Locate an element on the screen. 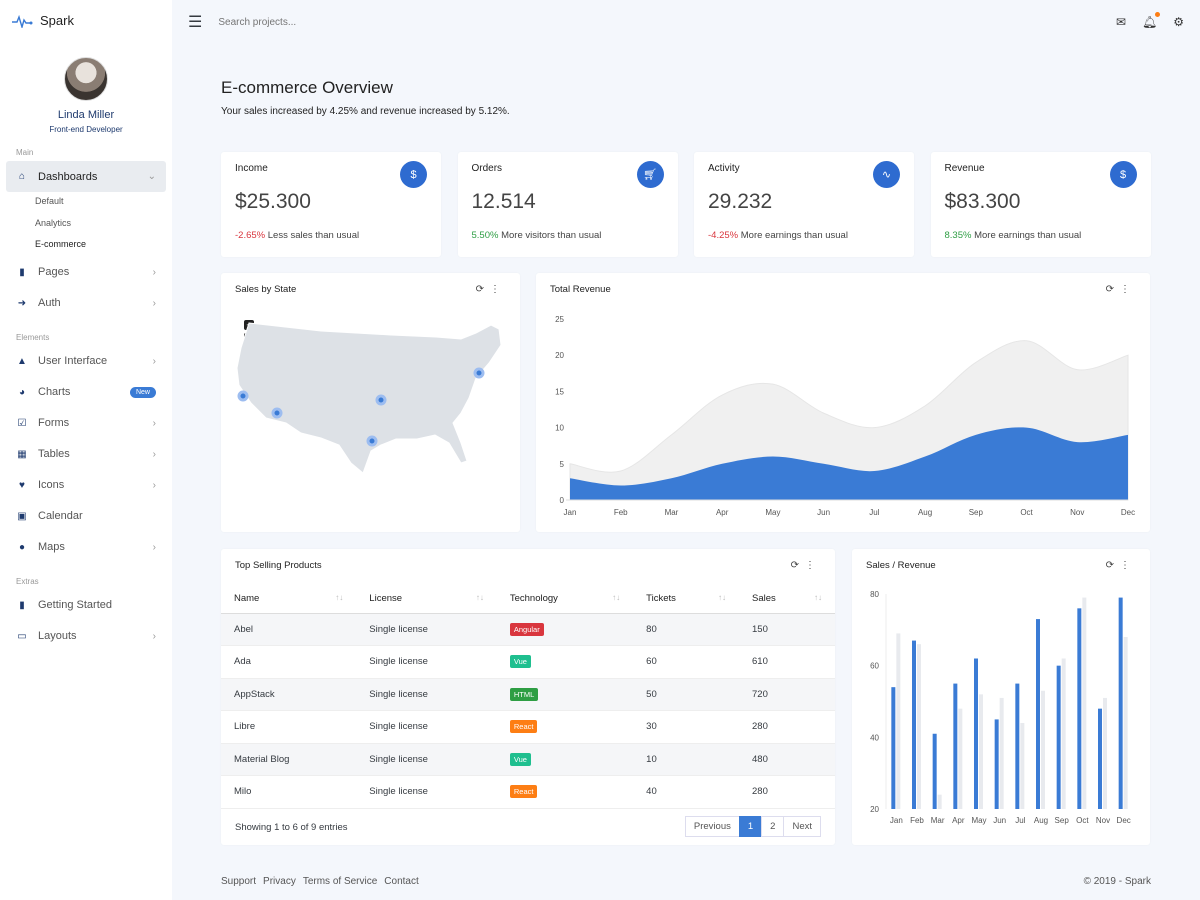 The height and width of the screenshot is (900, 1200). sidebar-sub-default: Default is located at coordinates (49, 201).